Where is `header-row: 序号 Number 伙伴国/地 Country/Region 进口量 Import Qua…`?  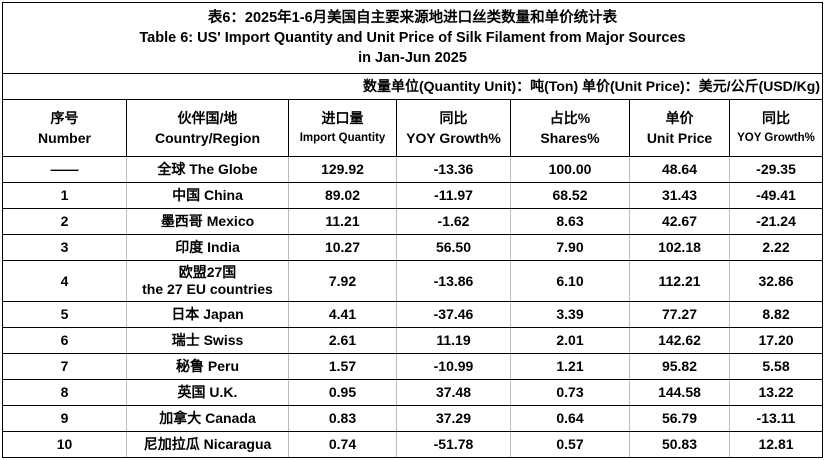
header-row: 序号 Number 伙伴国/地 Country/Region 进口量 Import Qua… is located at coordinates (413, 128).